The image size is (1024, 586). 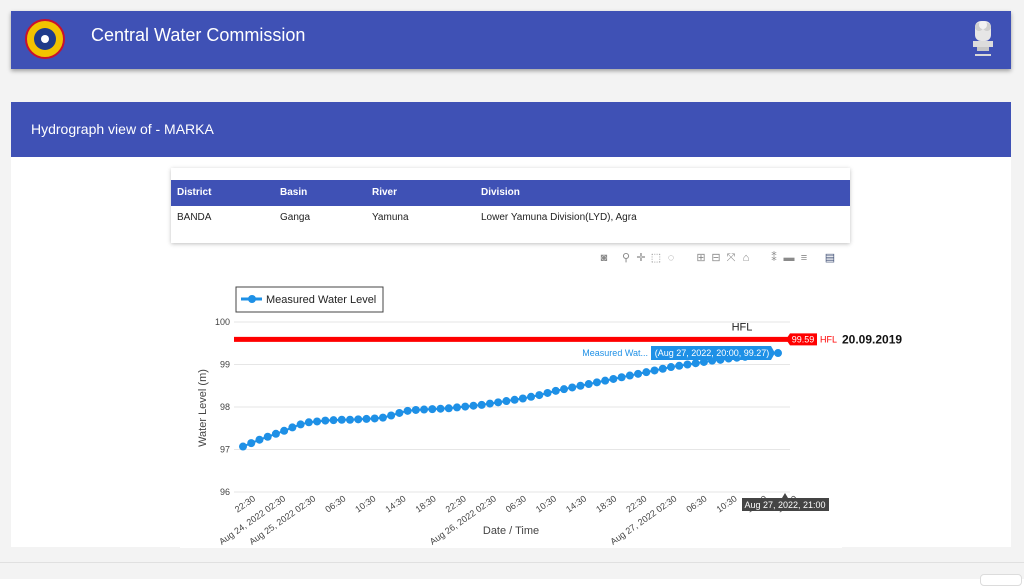 What do you see at coordinates (252, 299) in the screenshot?
I see `legend-marker-swatch` at bounding box center [252, 299].